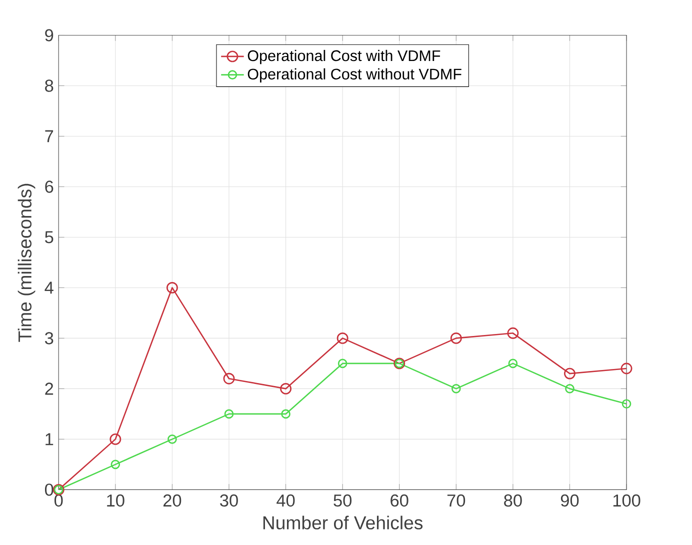  What do you see at coordinates (49, 187) in the screenshot?
I see `y-tick-label: 6` at bounding box center [49, 187].